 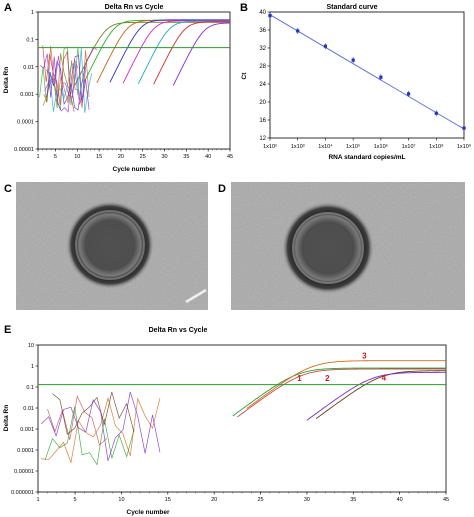 What do you see at coordinates (364, 355) in the screenshot?
I see `chart-e-curve-label: 3` at bounding box center [364, 355].